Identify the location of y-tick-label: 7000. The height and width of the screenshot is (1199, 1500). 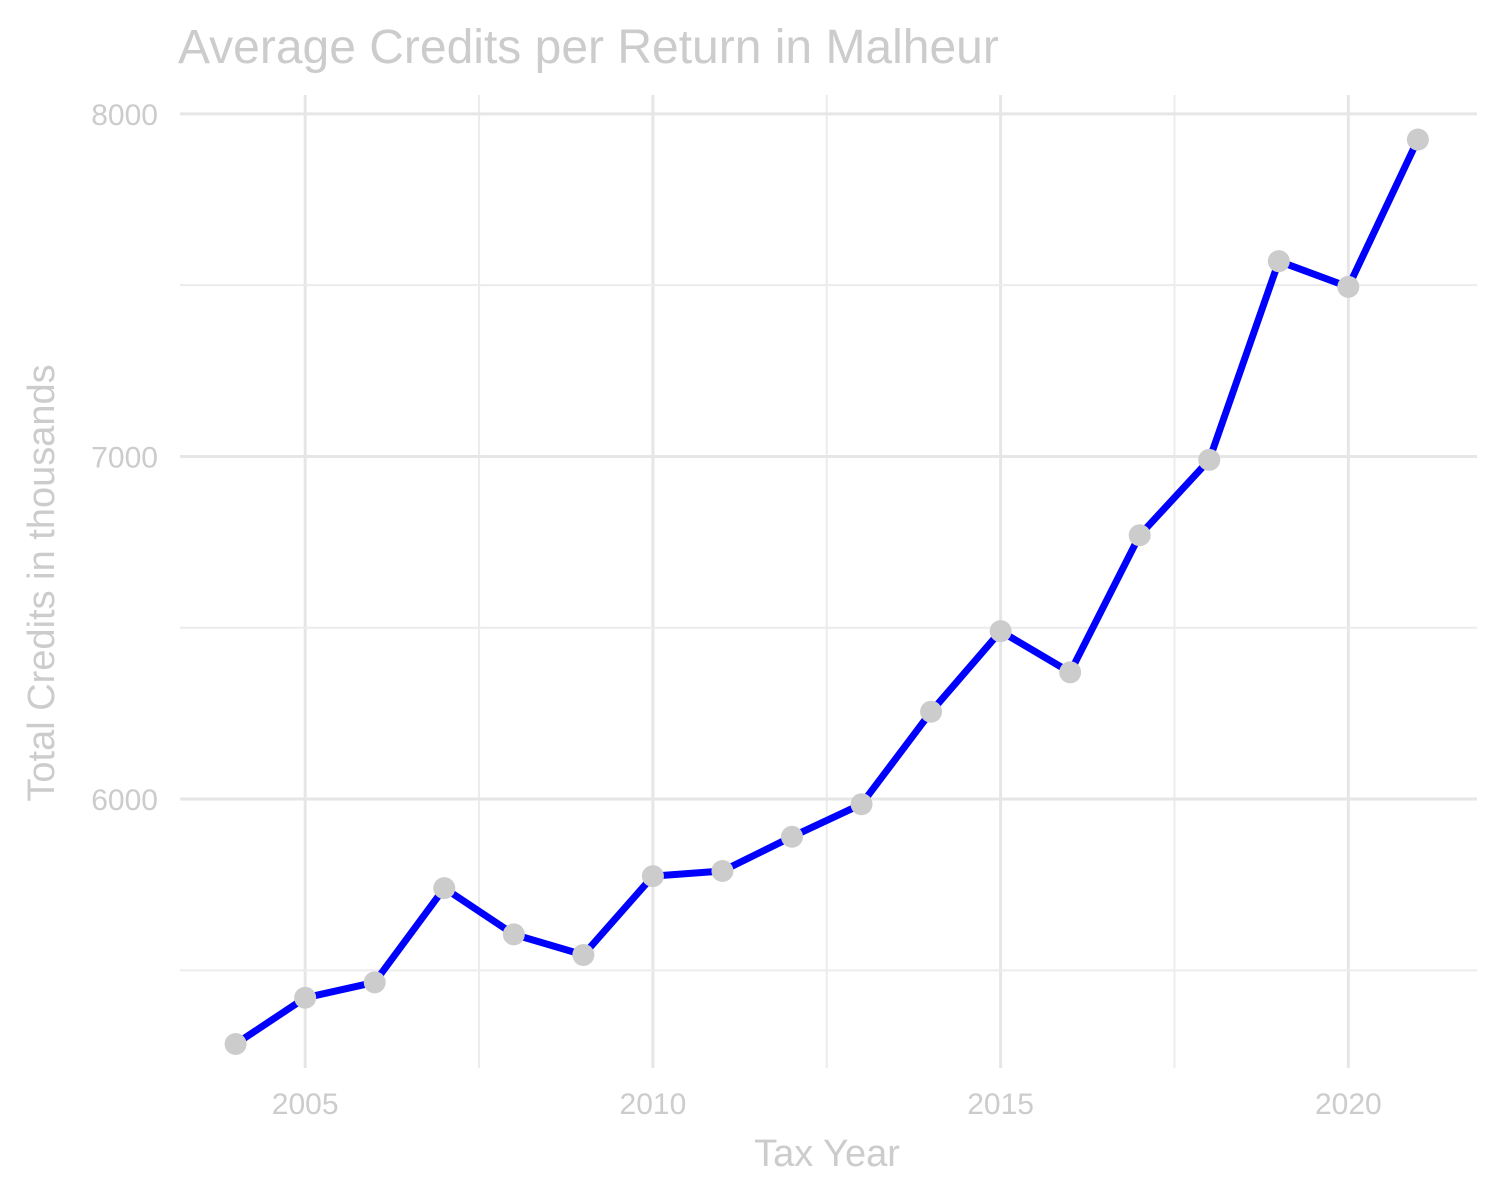
(124, 457).